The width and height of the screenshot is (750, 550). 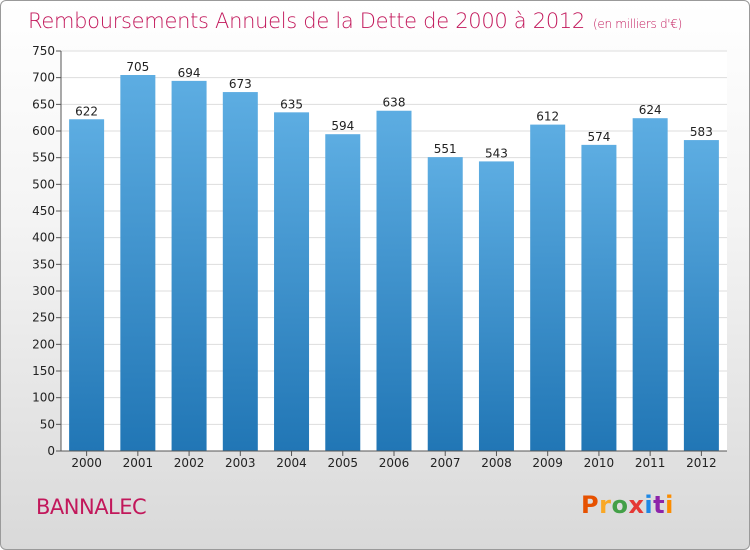 I want to click on data-label: 622, so click(x=86, y=111).